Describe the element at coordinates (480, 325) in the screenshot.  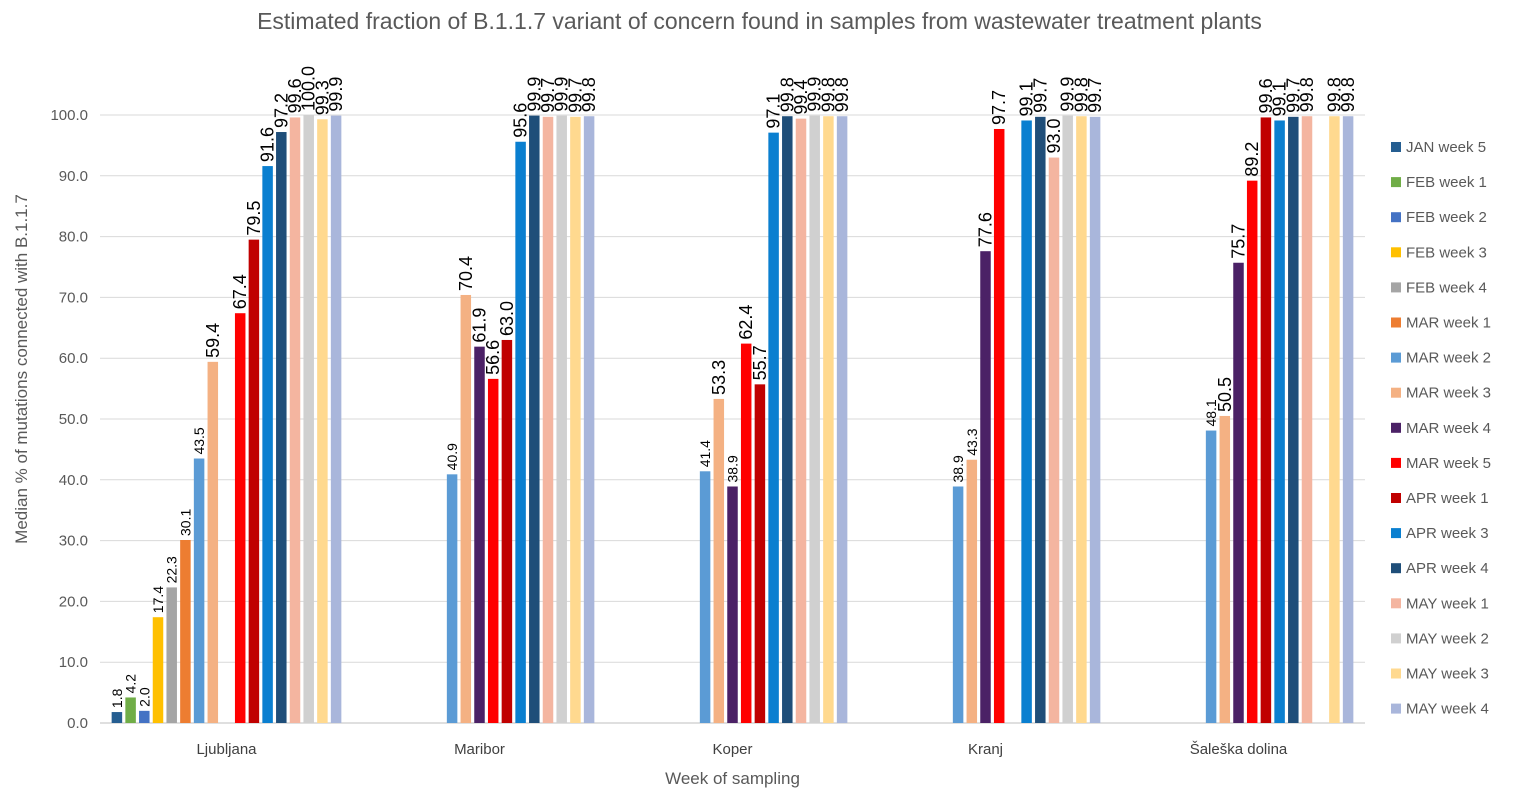
I see `data-label: 61.9` at that location.